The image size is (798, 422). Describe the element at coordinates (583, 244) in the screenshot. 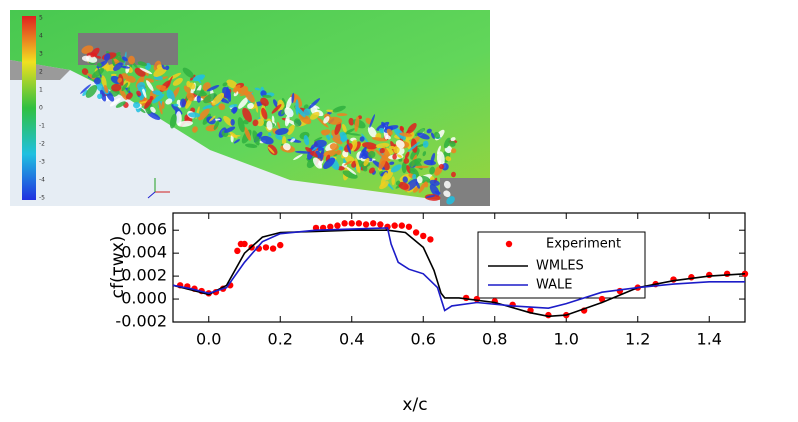

I see `legend-label: Experiment` at that location.